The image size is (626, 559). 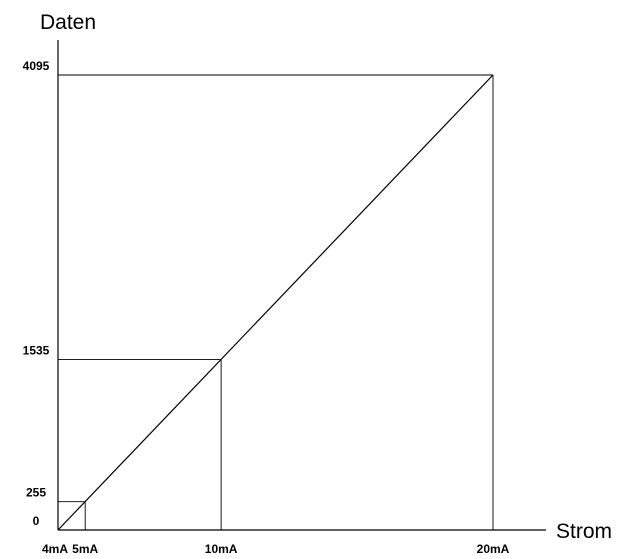 What do you see at coordinates (55, 549) in the screenshot?
I see `x-tick-label: 4mA` at bounding box center [55, 549].